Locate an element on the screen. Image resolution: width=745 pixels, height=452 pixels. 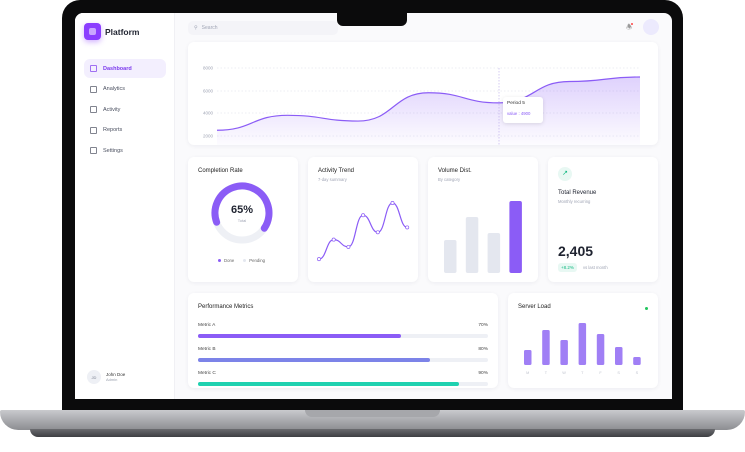
metric-row: Metric C 90% is located at coordinates (343, 378).